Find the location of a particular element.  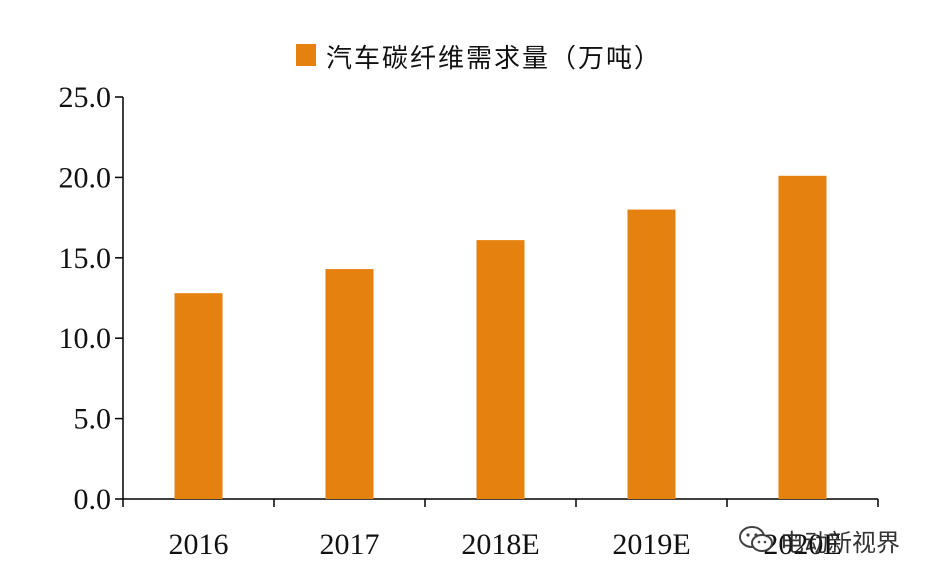

watermark: 电动新视界 is located at coordinates (819, 540).